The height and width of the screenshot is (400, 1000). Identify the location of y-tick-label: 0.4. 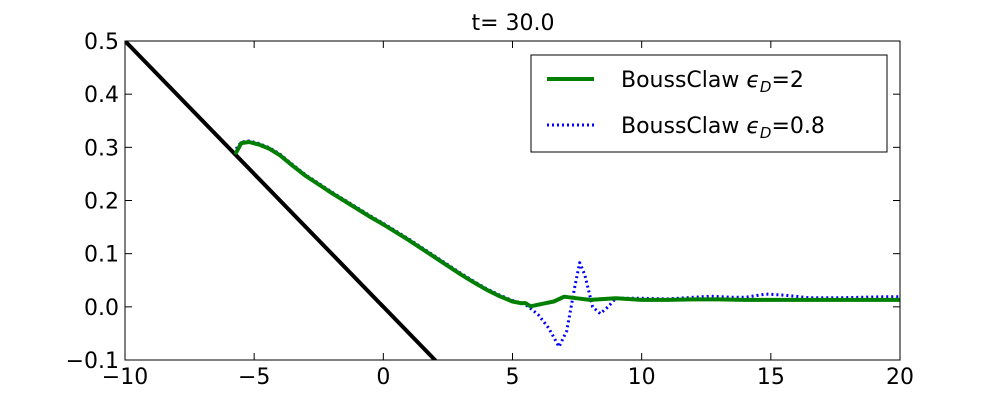
(101, 95).